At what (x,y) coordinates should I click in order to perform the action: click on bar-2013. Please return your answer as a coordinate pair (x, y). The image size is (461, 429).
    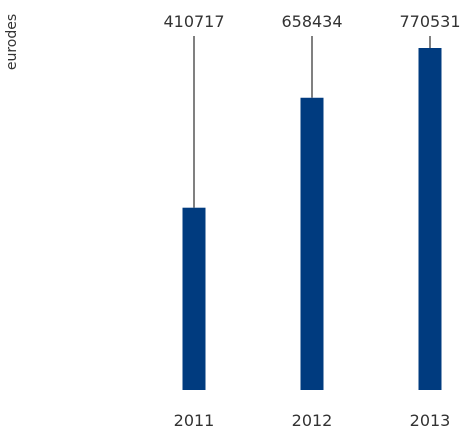
    Looking at the image, I should click on (430, 219).